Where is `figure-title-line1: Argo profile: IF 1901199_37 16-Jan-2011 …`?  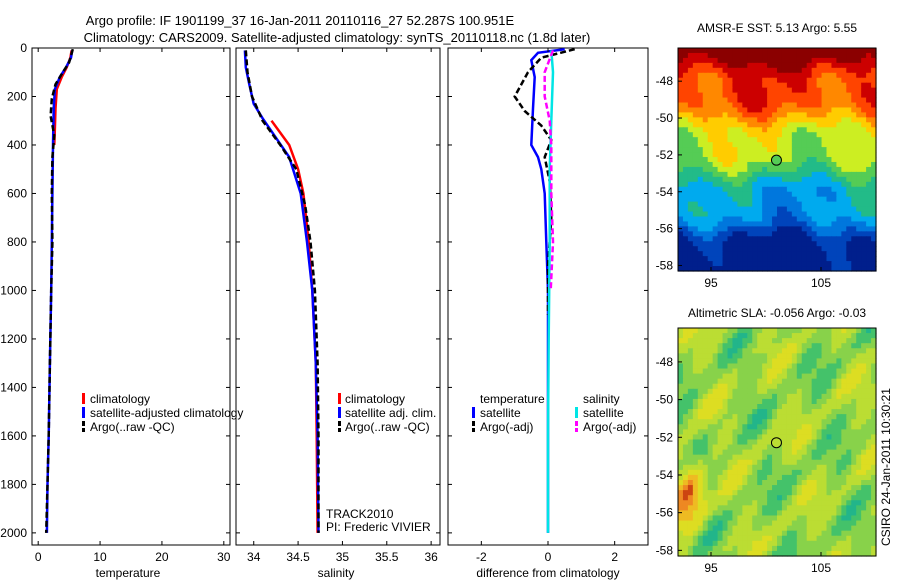
figure-title-line1: Argo profile: IF 1901199_37 16-Jan-2011 … is located at coordinates (300, 20).